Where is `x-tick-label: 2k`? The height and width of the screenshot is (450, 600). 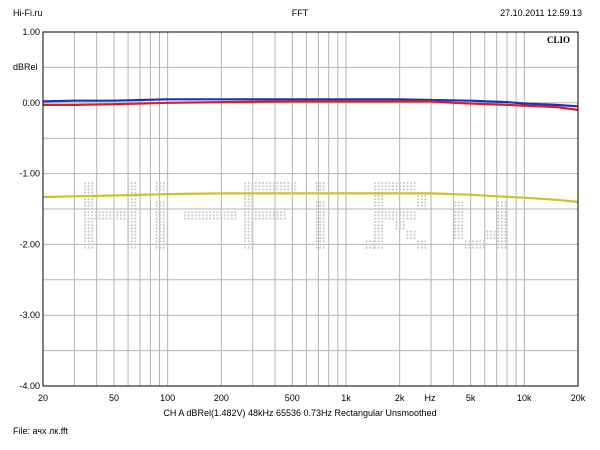
x-tick-label: 2k is located at coordinates (400, 398).